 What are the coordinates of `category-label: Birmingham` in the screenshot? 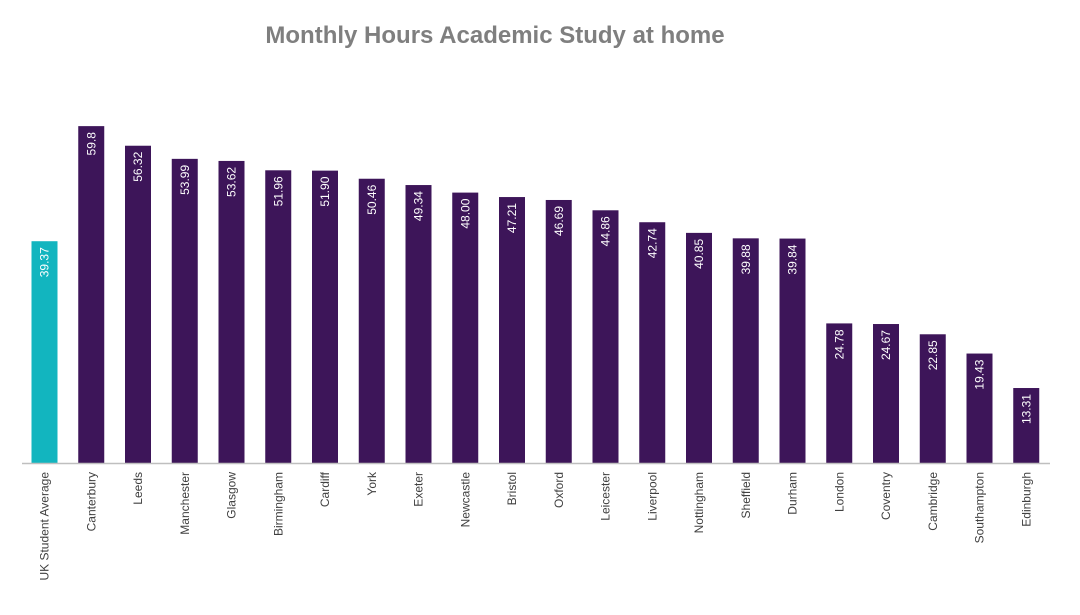 It's located at (278, 504).